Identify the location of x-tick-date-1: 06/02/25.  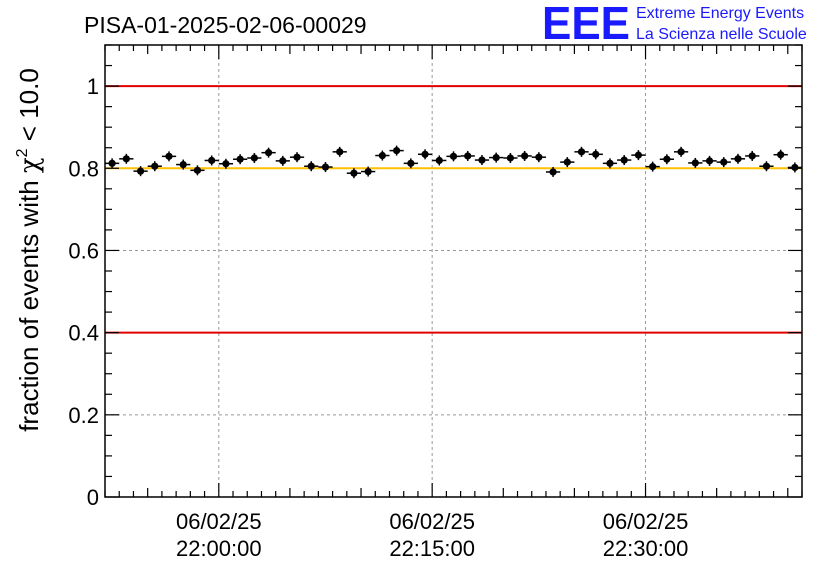
(432, 521).